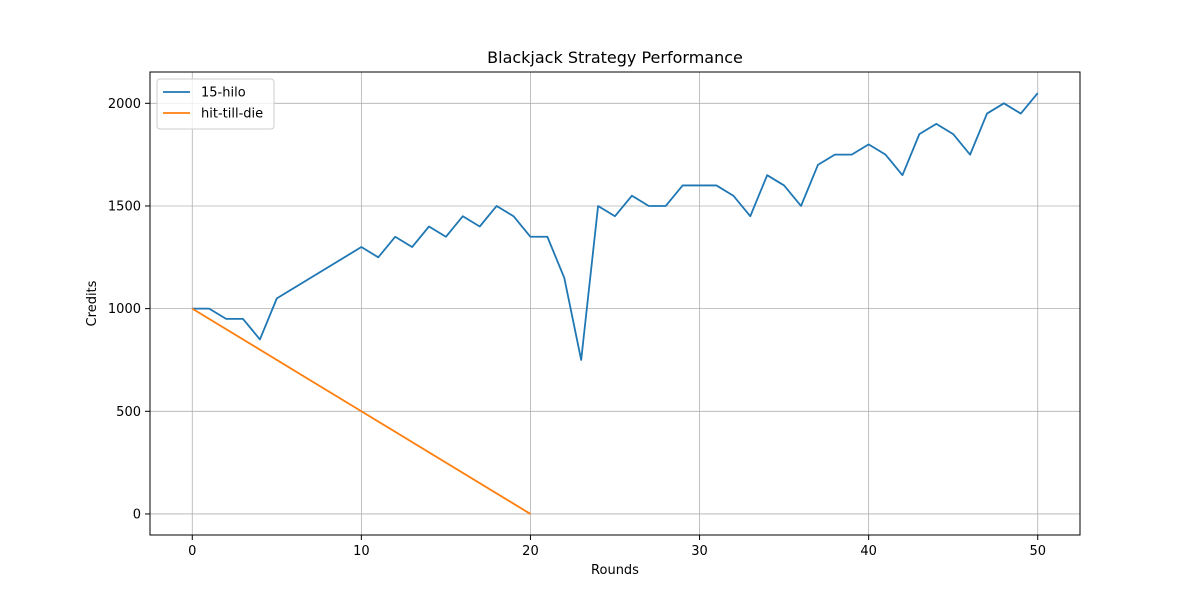  Describe the element at coordinates (192, 551) in the screenshot. I see `x-tick-label: 0` at that location.